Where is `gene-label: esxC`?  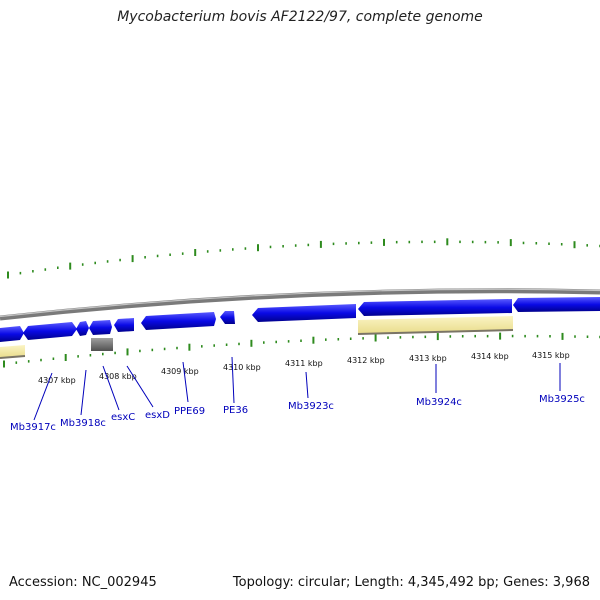 gene-label: esxC is located at coordinates (123, 417).